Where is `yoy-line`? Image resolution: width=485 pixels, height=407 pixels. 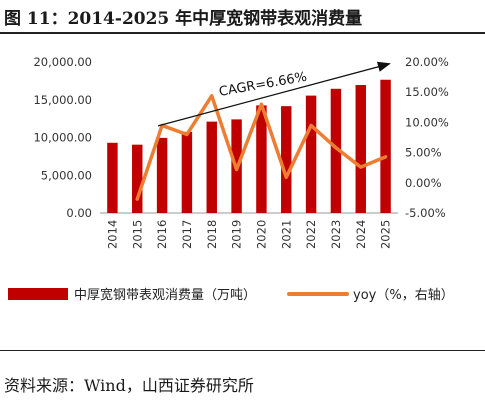
yoy-line is located at coordinates (261, 147).